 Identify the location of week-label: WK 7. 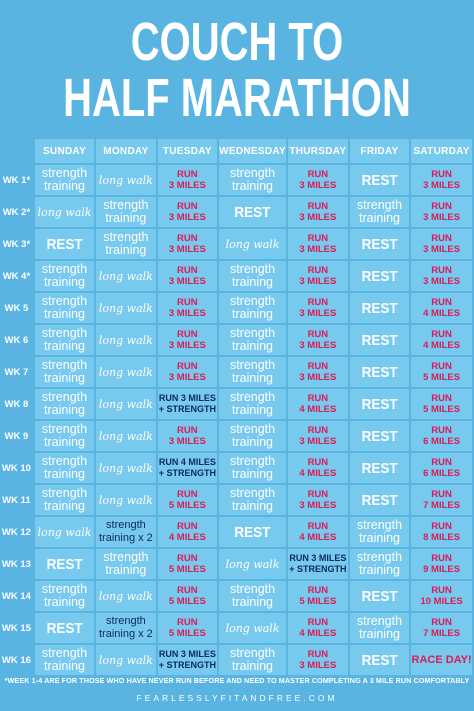
(16, 372).